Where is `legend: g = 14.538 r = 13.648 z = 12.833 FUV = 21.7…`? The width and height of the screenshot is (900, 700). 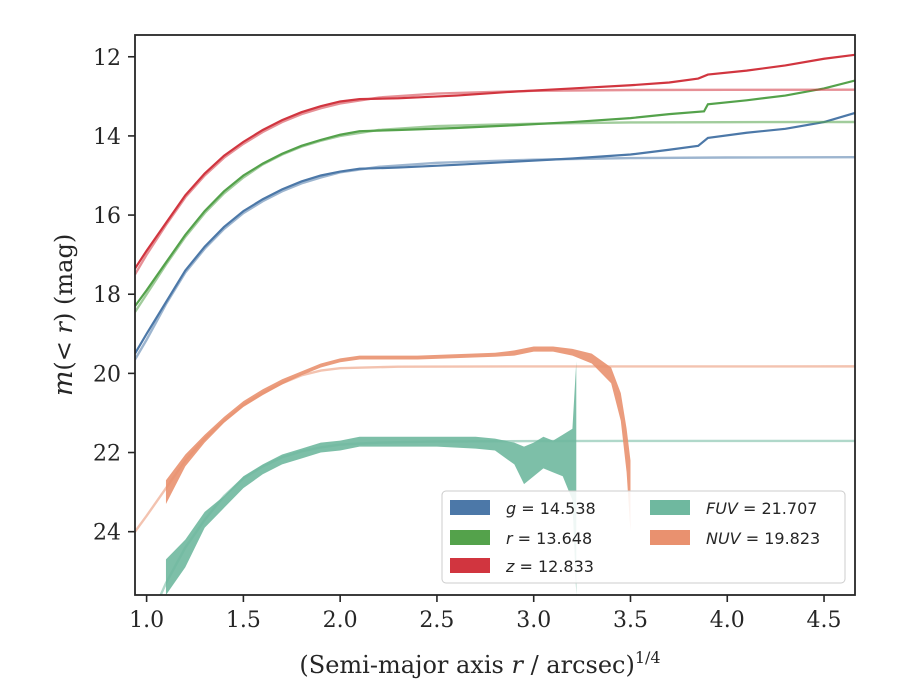 legend: g = 14.538 r = 13.648 z = 12.833 FUV = 21.7… is located at coordinates (643, 537).